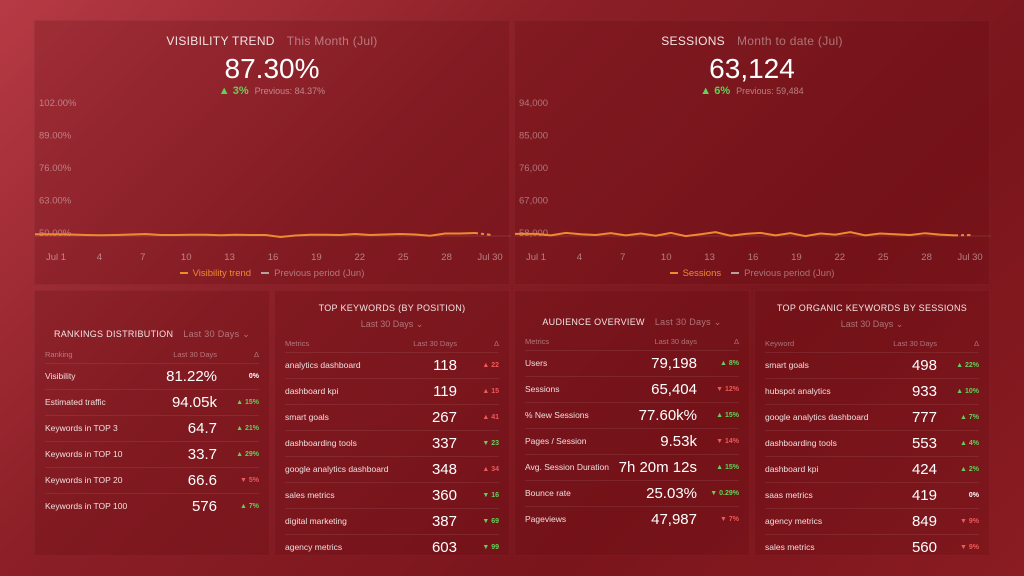 The width and height of the screenshot is (1024, 576). What do you see at coordinates (215, 273) in the screenshot?
I see `legend-current: Visibility trend` at bounding box center [215, 273].